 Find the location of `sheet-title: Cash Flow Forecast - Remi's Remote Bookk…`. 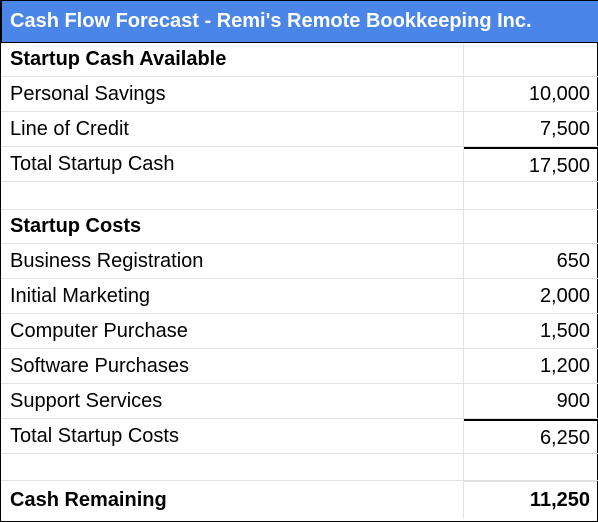

sheet-title: Cash Flow Forecast - Remi's Remote Bookk… is located at coordinates (299, 21).